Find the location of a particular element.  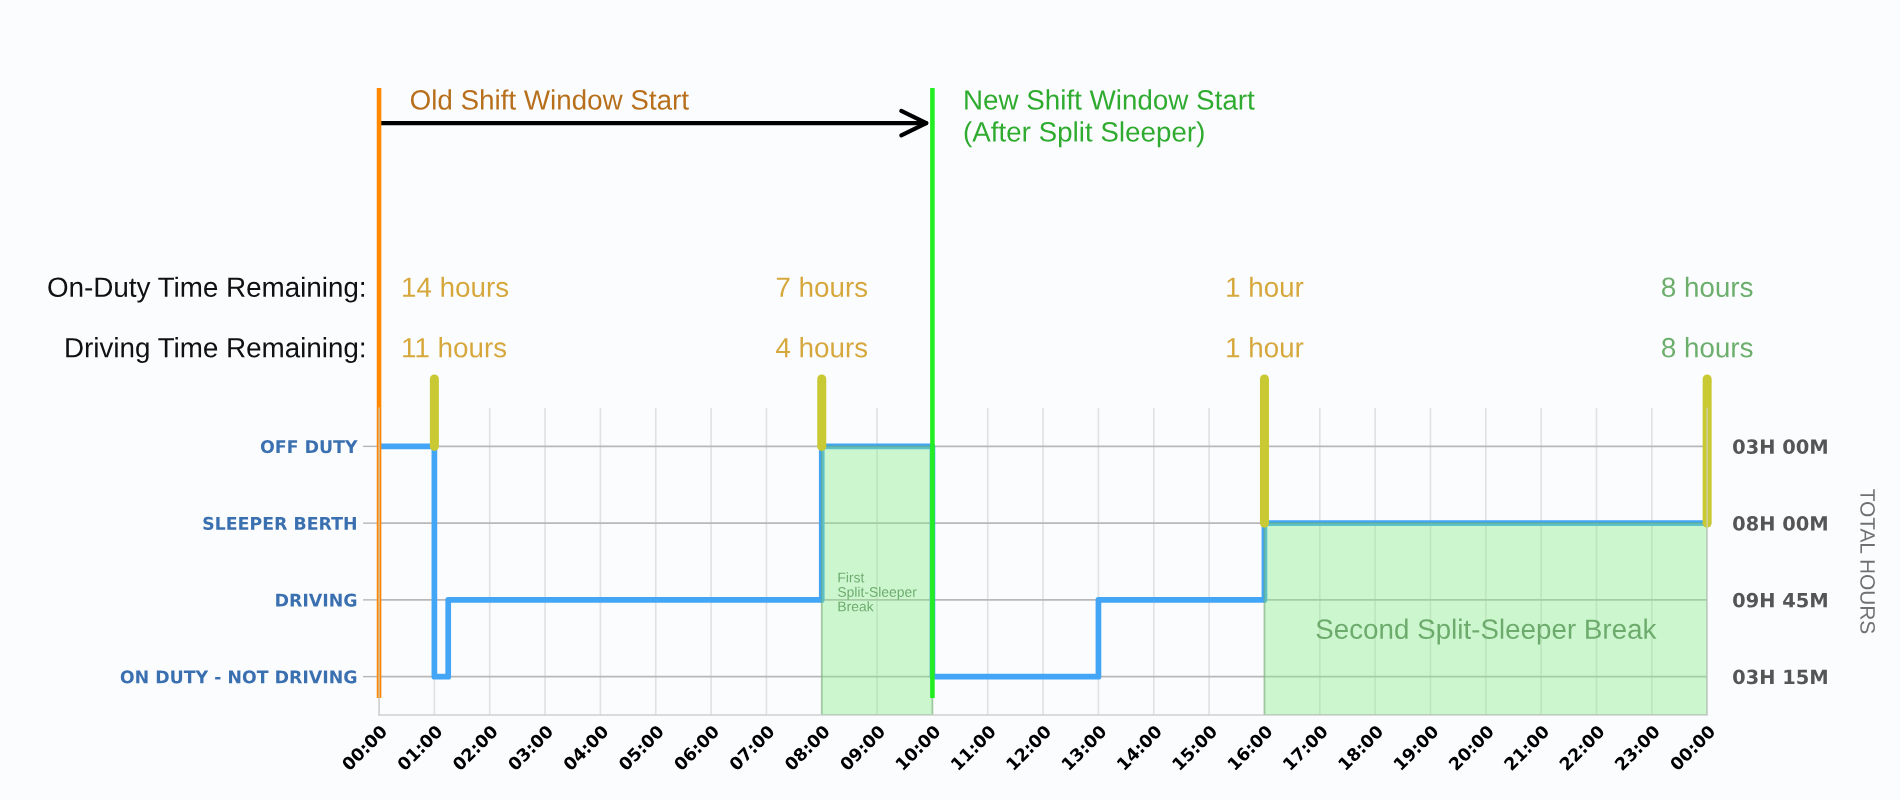

category-label: 09H 45M is located at coordinates (1780, 600).